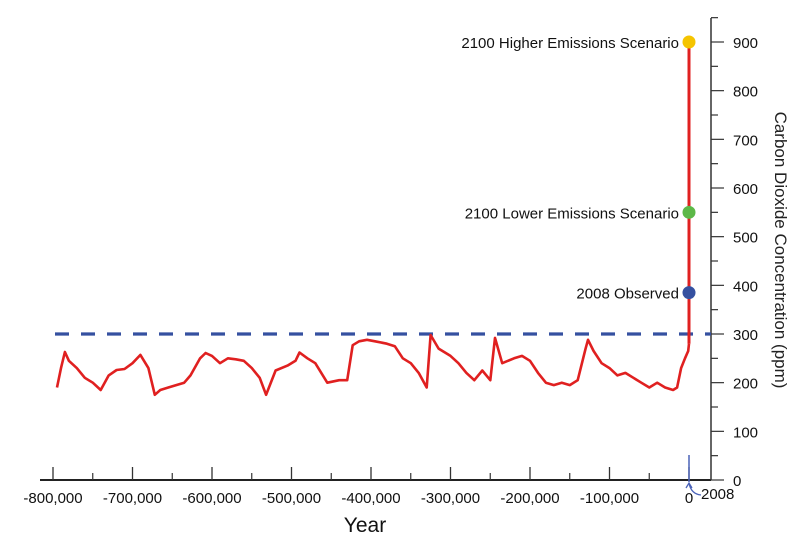 The image size is (800, 543). Describe the element at coordinates (745, 335) in the screenshot. I see `y-tick-label: 300` at that location.